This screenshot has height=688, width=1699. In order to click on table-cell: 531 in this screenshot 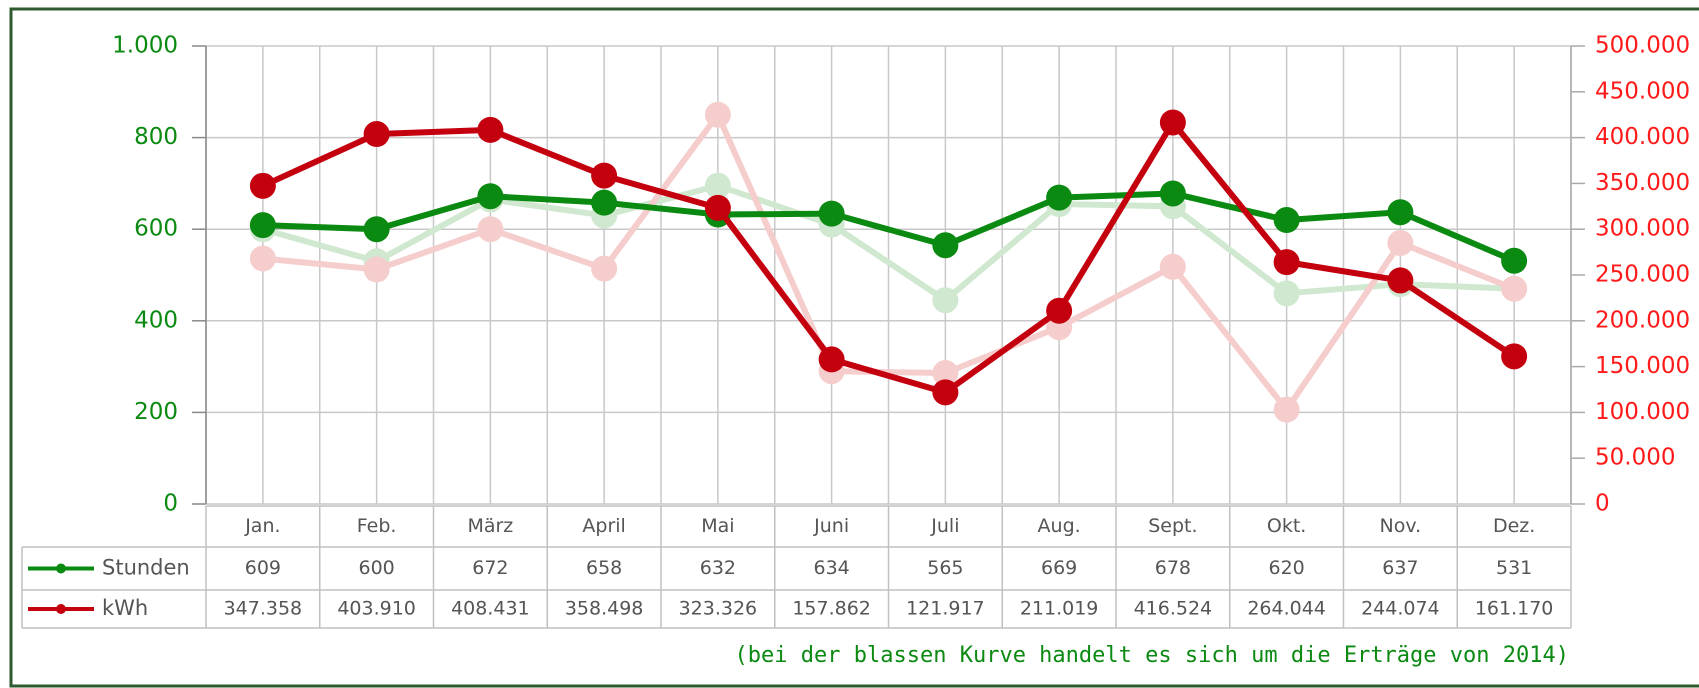, I will do `click(1514, 568)`.